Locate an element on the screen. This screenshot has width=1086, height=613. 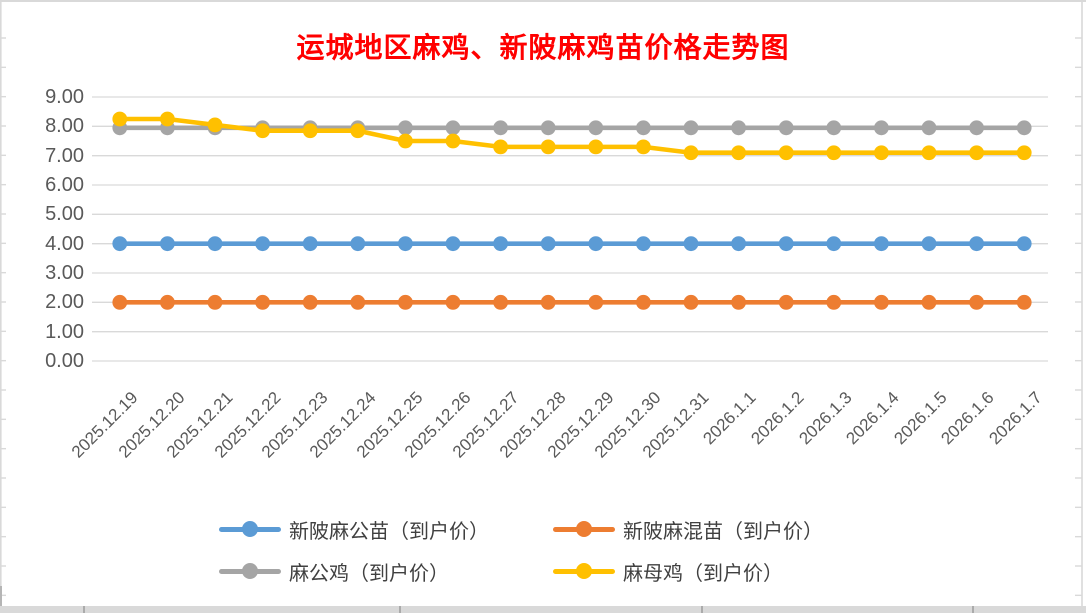
window-bottom-edge is located at coordinates (543, 609).